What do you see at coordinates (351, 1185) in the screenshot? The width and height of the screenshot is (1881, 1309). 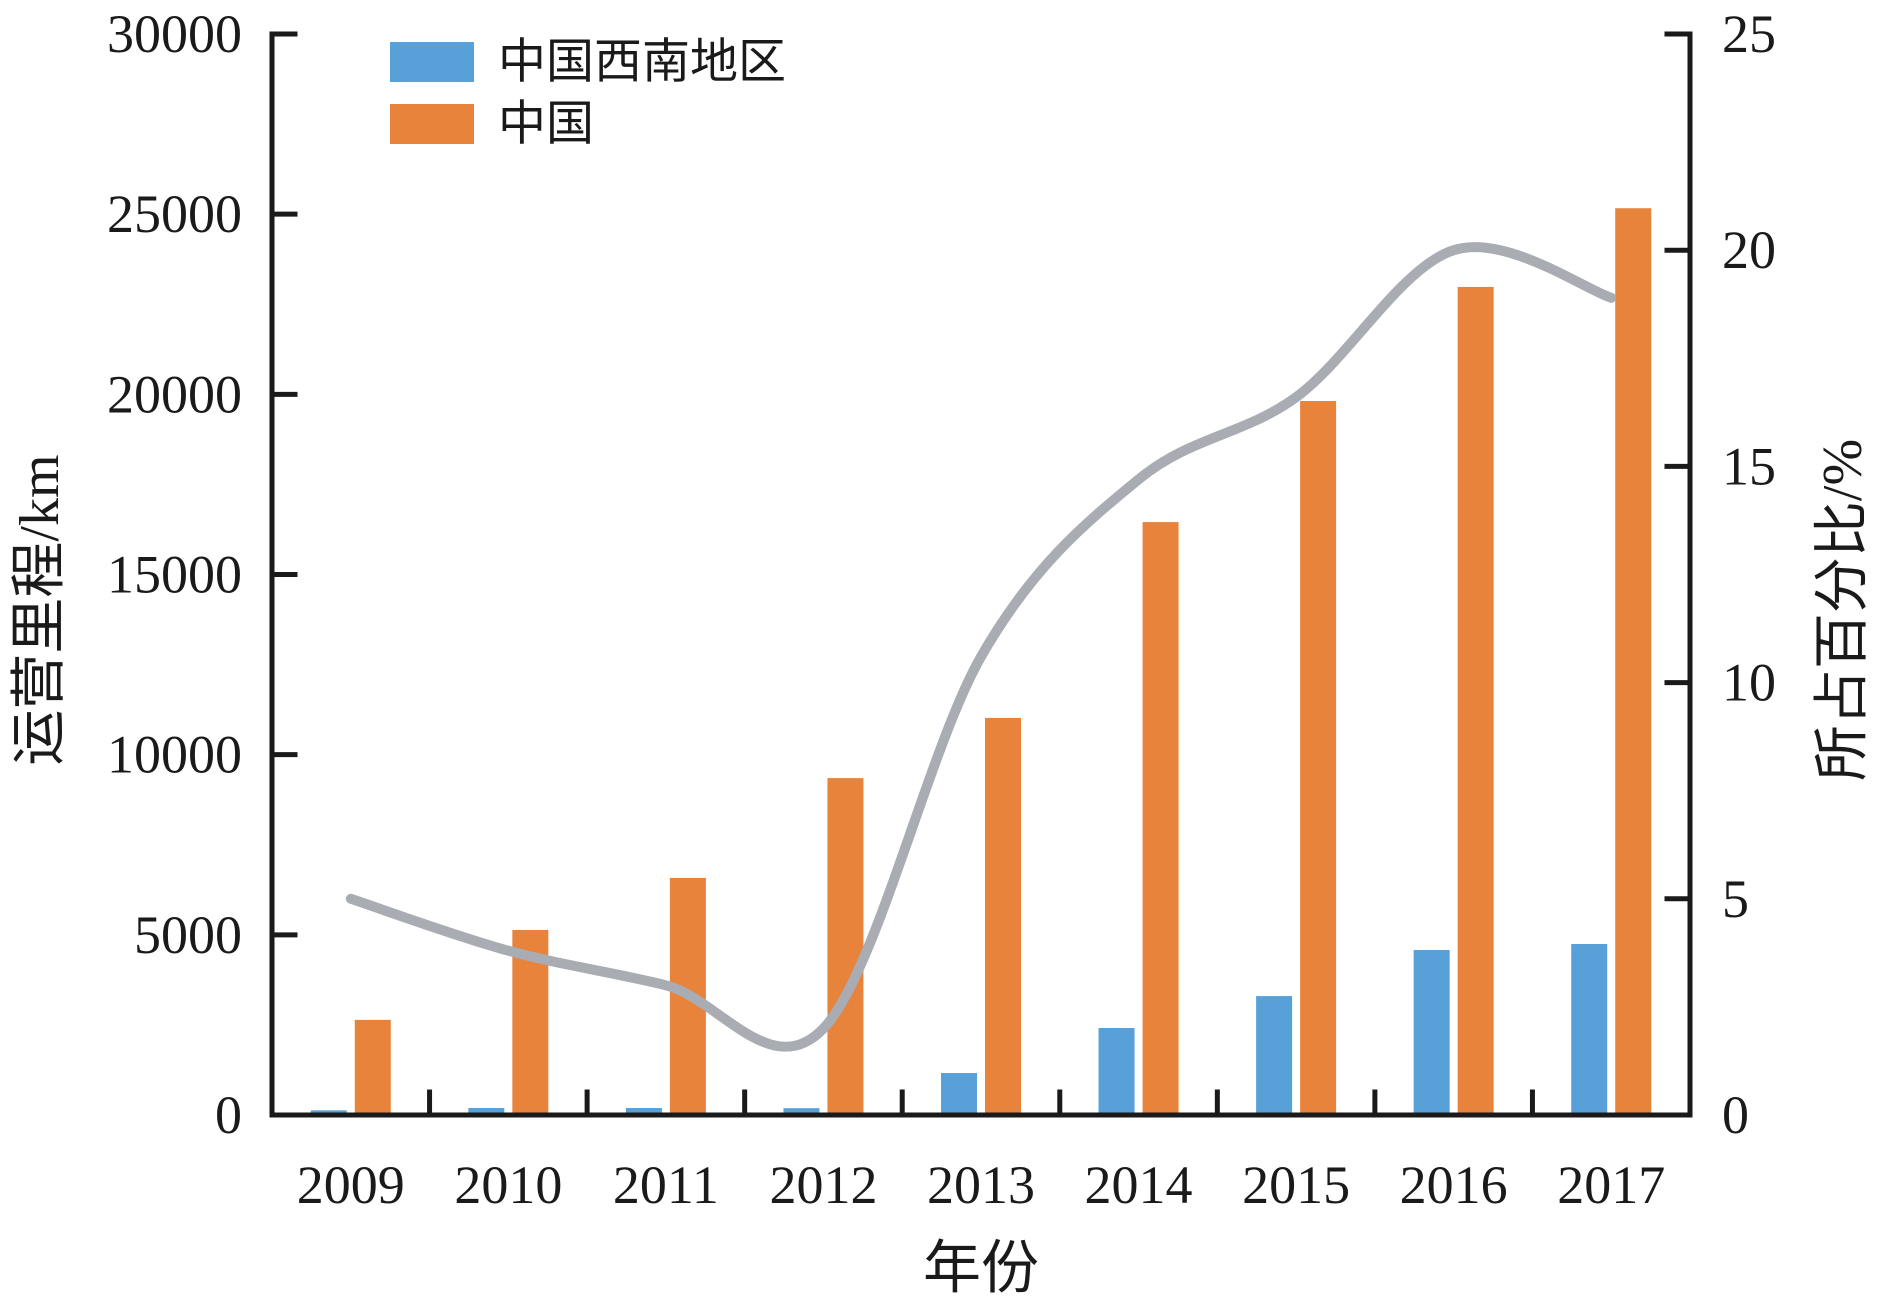 I see `x-tick-label-2009: 2009` at bounding box center [351, 1185].